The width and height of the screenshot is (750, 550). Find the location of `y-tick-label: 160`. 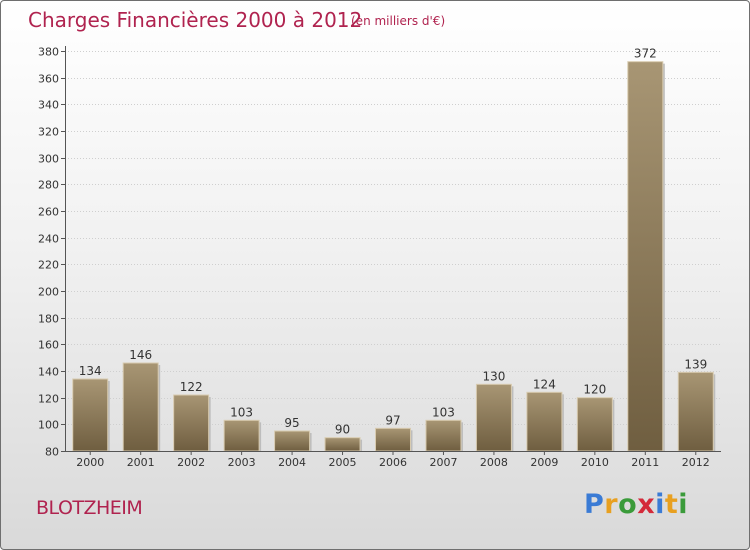

y-tick-label: 160 is located at coordinates (48, 345).